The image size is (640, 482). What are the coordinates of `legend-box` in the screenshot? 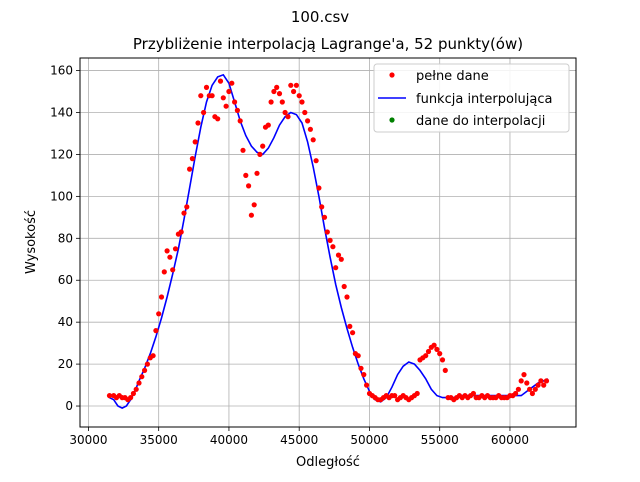 It's located at (471, 98).